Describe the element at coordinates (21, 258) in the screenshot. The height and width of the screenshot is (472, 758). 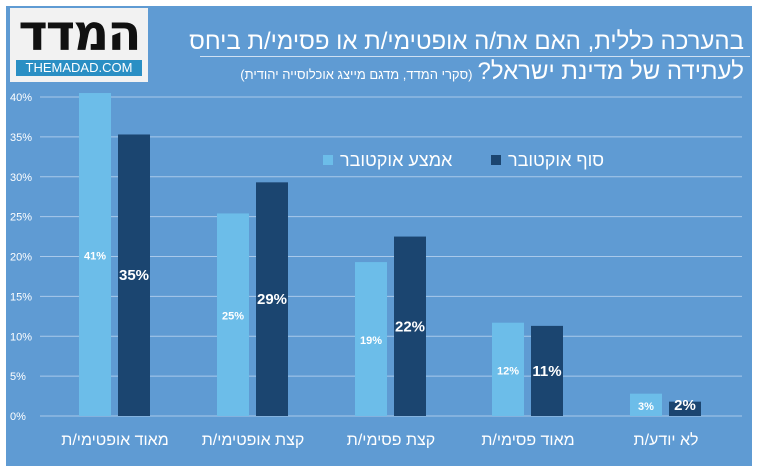
I see `y-tick-label: 20%` at that location.